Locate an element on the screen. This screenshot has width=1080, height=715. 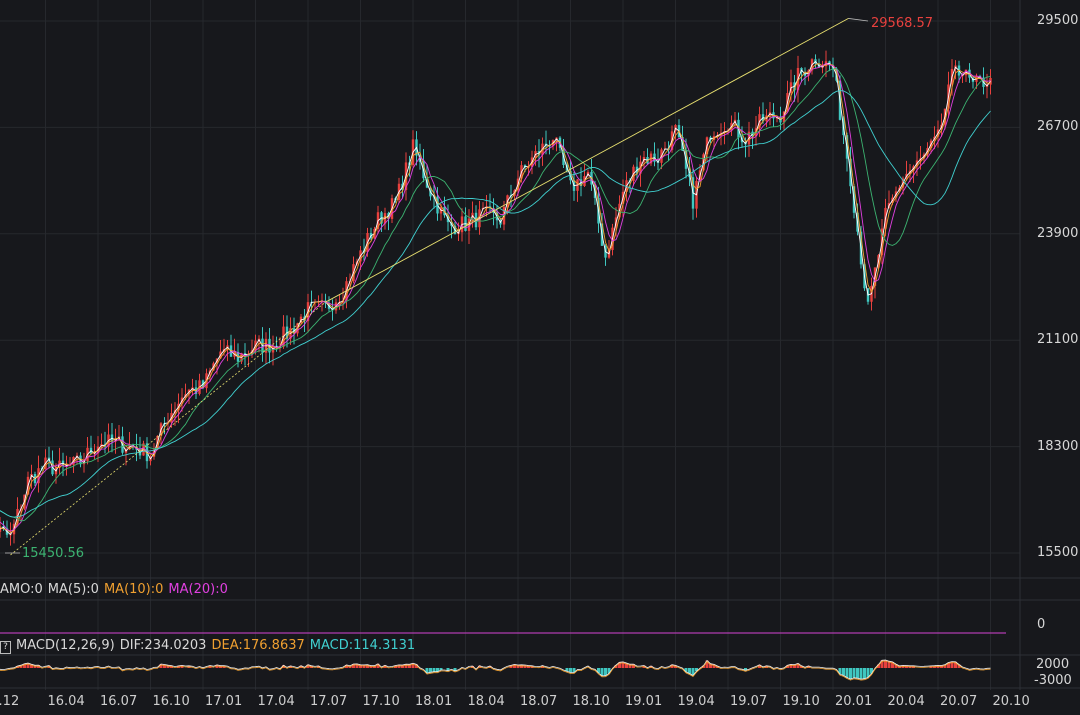
x-tick-label: 18.04 is located at coordinates (486, 701).